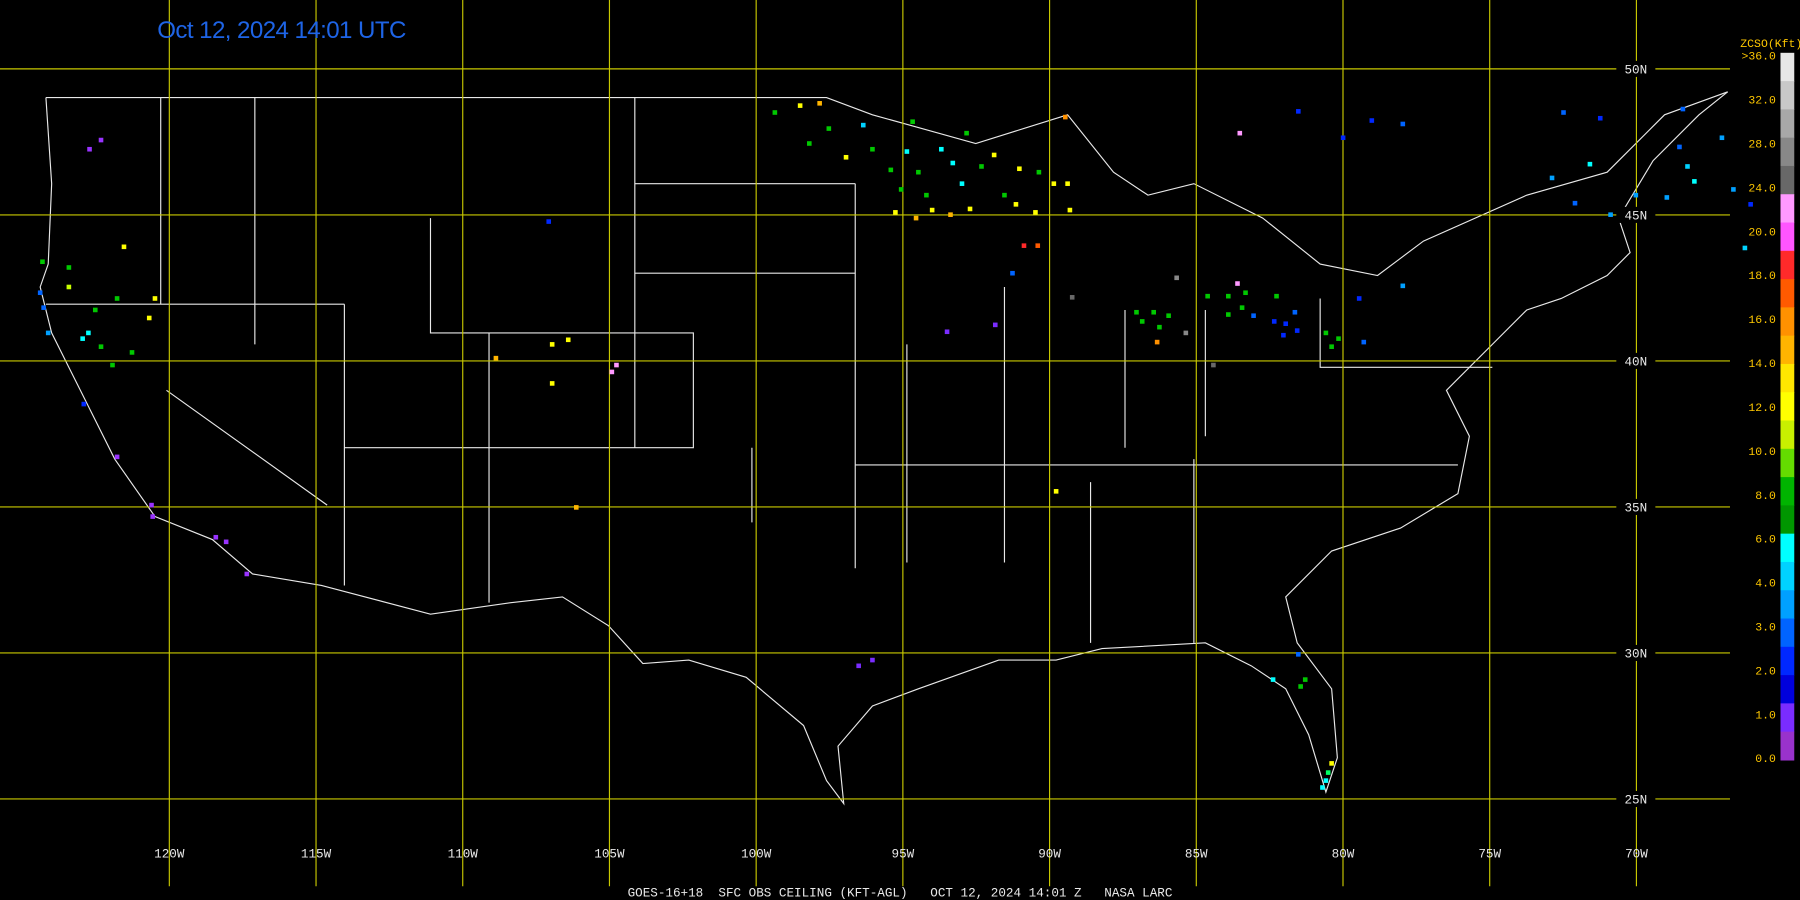  Describe the element at coordinates (1635, 508) in the screenshot. I see `latitude-label: 35N` at that location.